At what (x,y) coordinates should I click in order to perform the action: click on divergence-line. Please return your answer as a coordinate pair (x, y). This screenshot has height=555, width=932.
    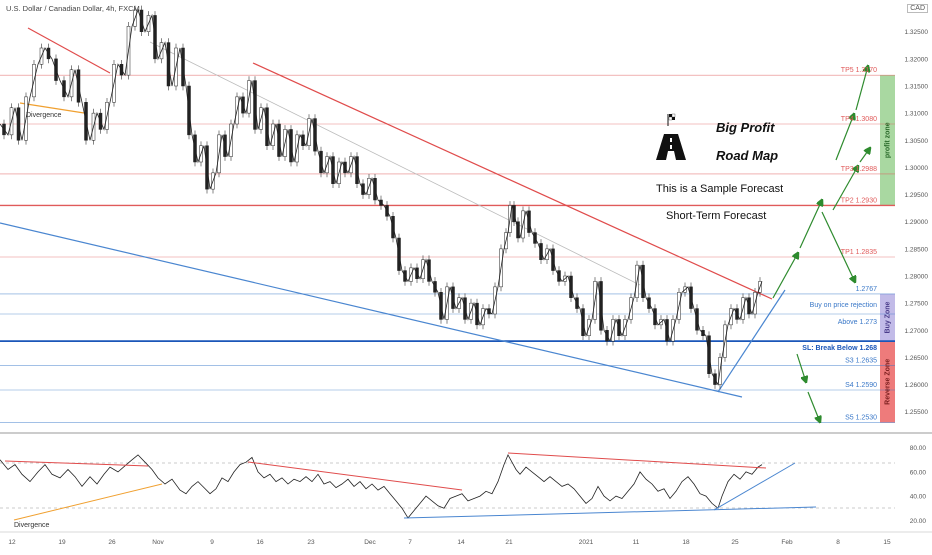
    Looking at the image, I should click on (52, 108).